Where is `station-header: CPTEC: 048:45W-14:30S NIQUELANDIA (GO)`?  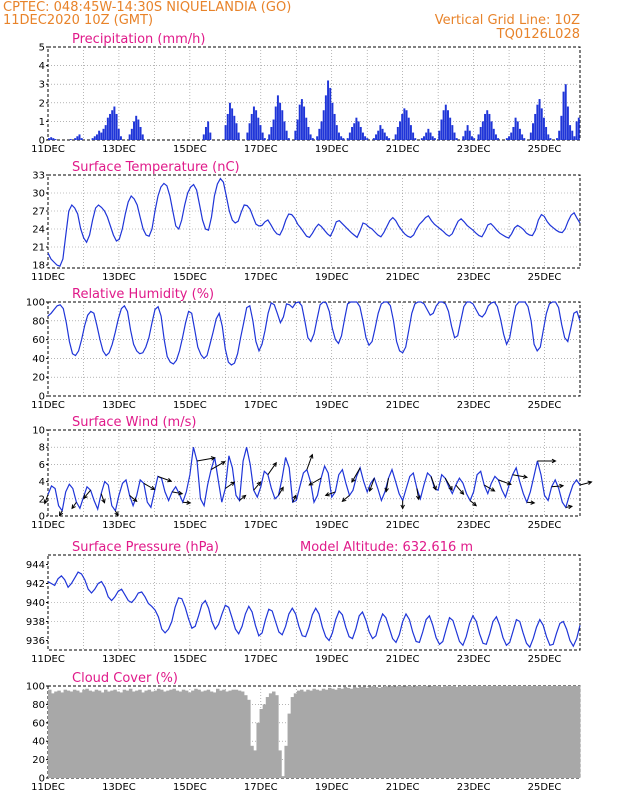
station-header: CPTEC: 048:45W-14:30S NIQUELANDIA (GO) is located at coordinates (147, 7).